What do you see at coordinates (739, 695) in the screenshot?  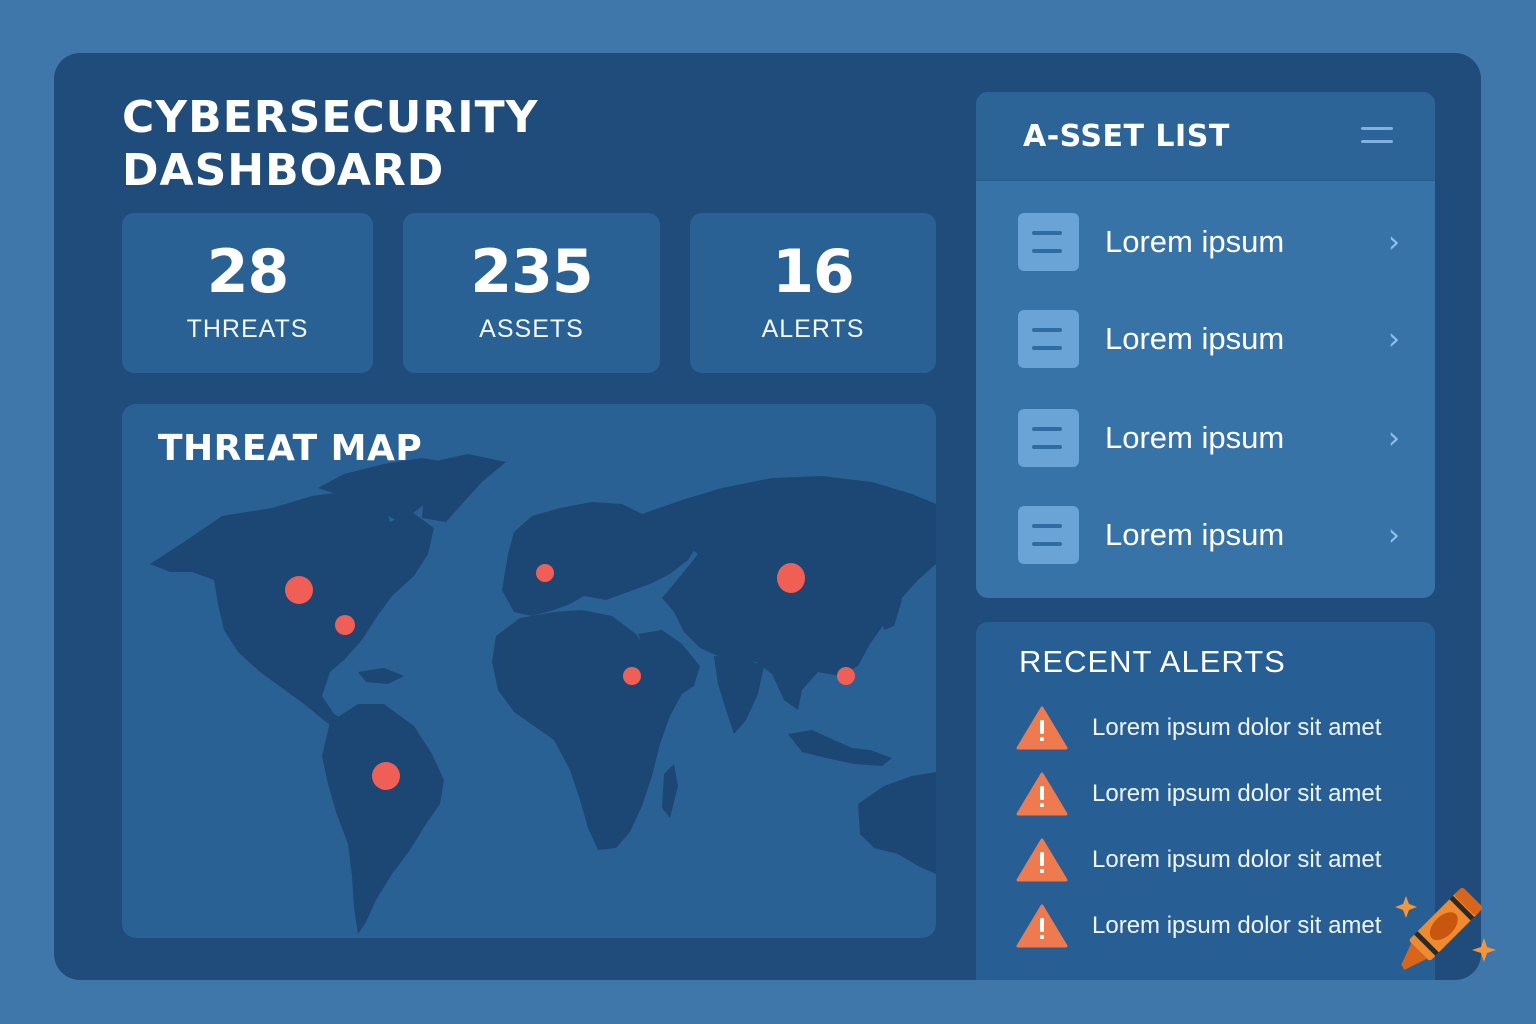 I see `india` at bounding box center [739, 695].